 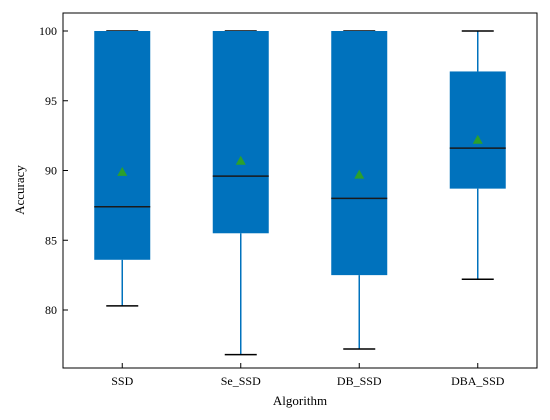 I want to click on x-axis-label: Algorithm, so click(x=300, y=400).